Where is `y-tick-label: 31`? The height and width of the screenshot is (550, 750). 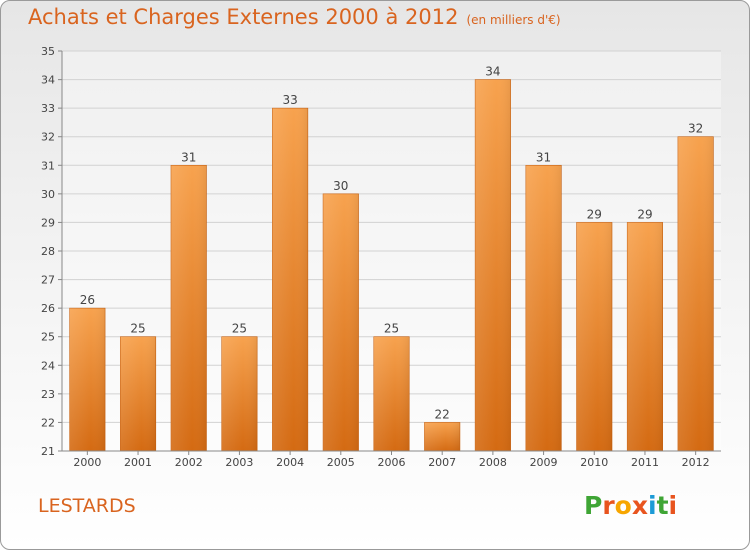 y-tick-label: 31 is located at coordinates (48, 165).